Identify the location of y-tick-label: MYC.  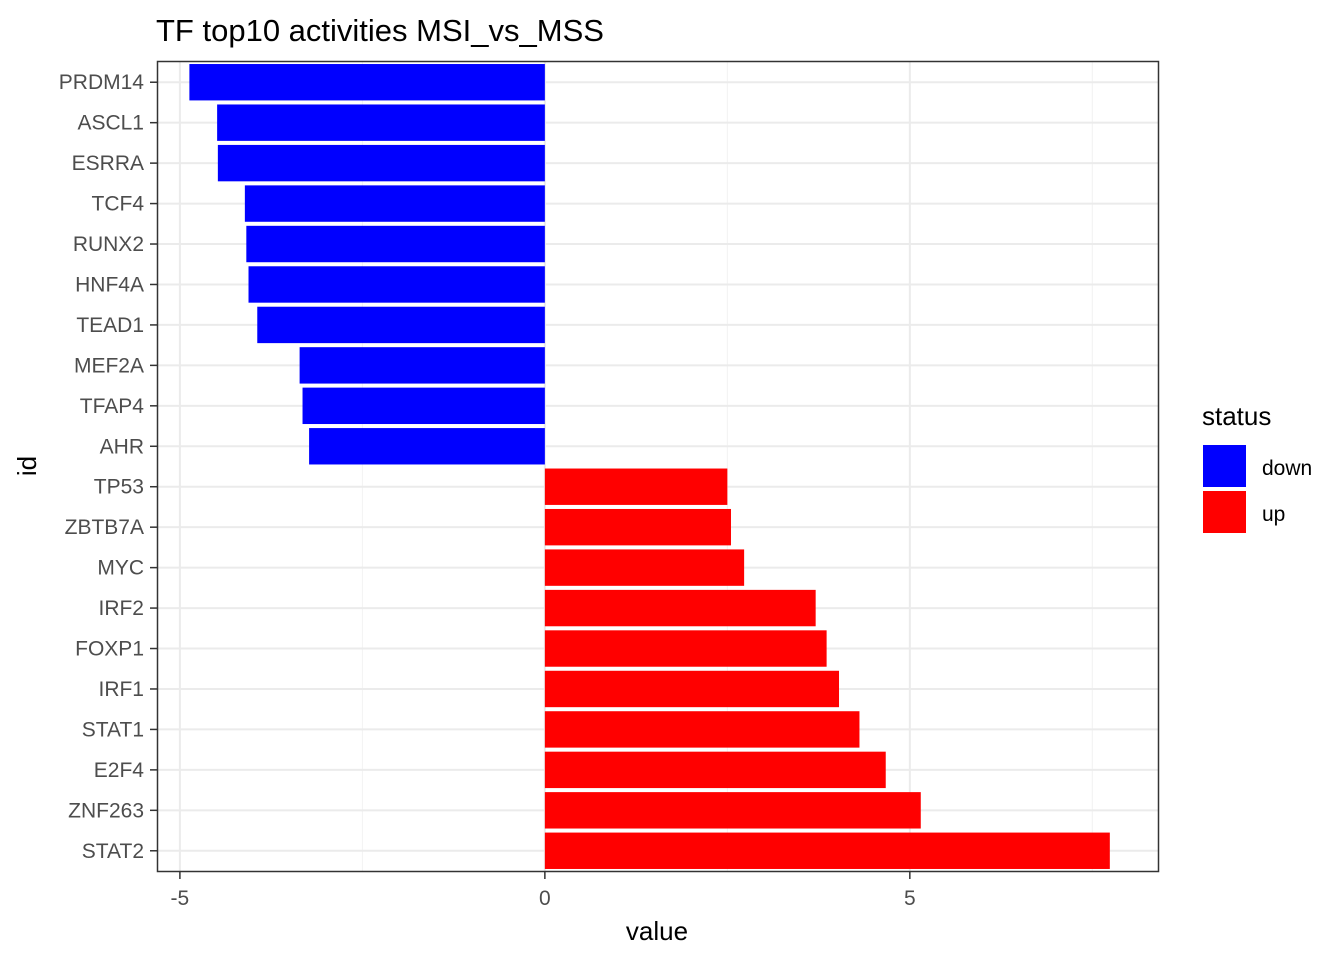
(120, 568).